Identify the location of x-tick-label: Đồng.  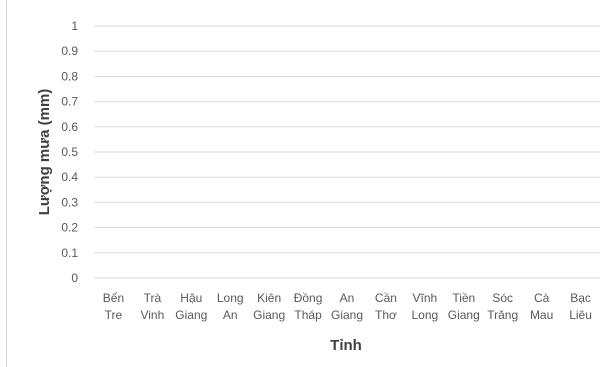
(308, 298).